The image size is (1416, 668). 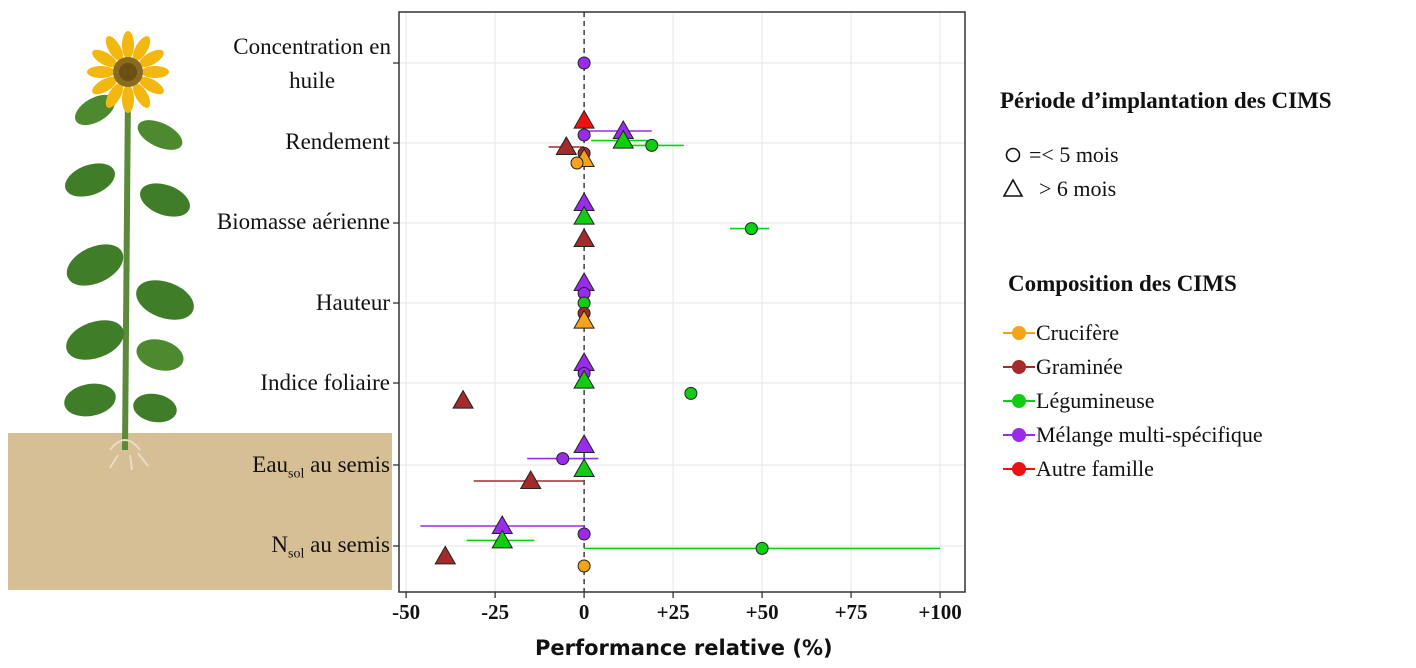 I want to click on category-label-n-sol: Nsol au semis, so click(x=330, y=547).